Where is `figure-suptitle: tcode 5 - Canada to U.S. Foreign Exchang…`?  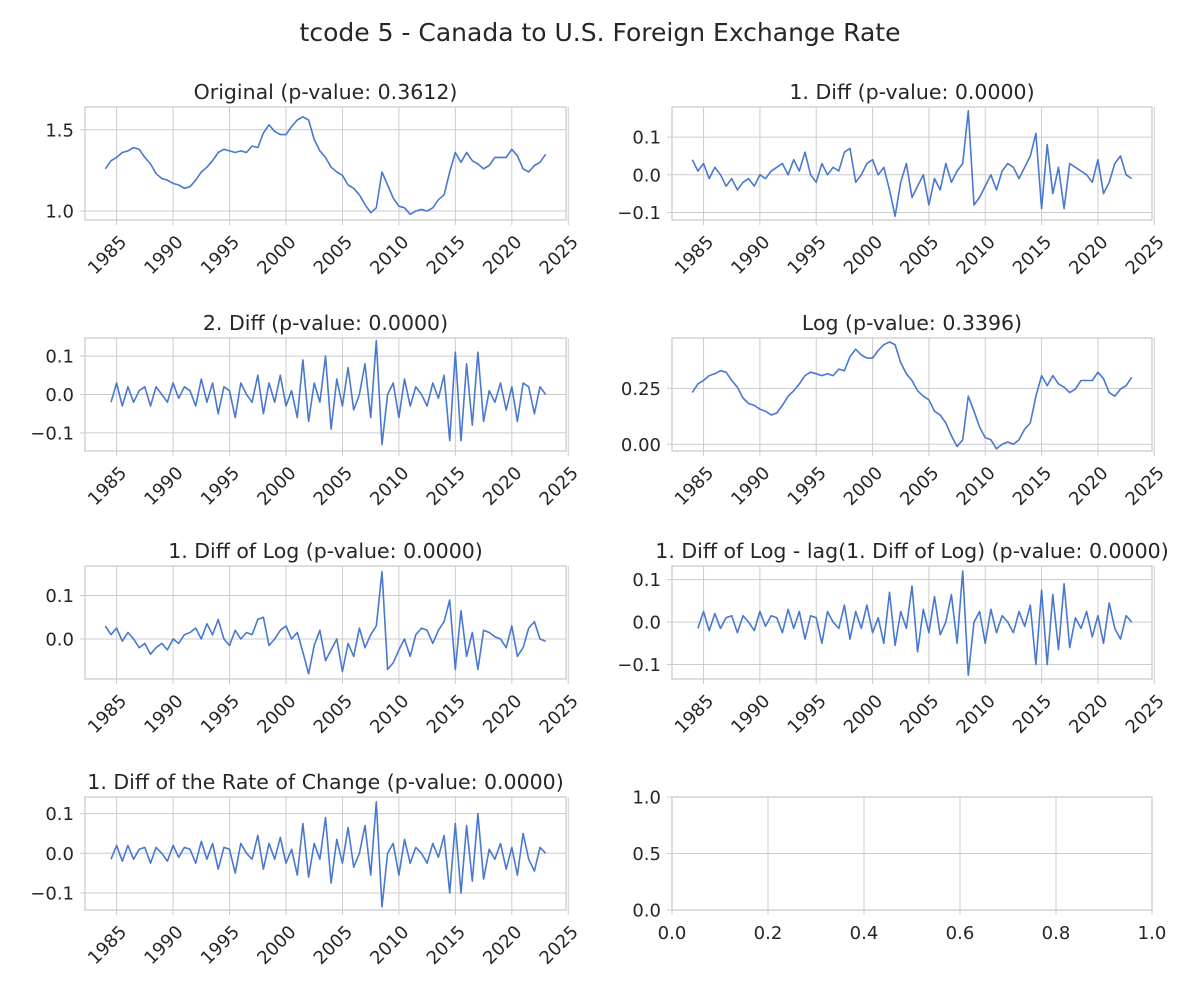 figure-suptitle: tcode 5 - Canada to U.S. Foreign Exchang… is located at coordinates (600, 32).